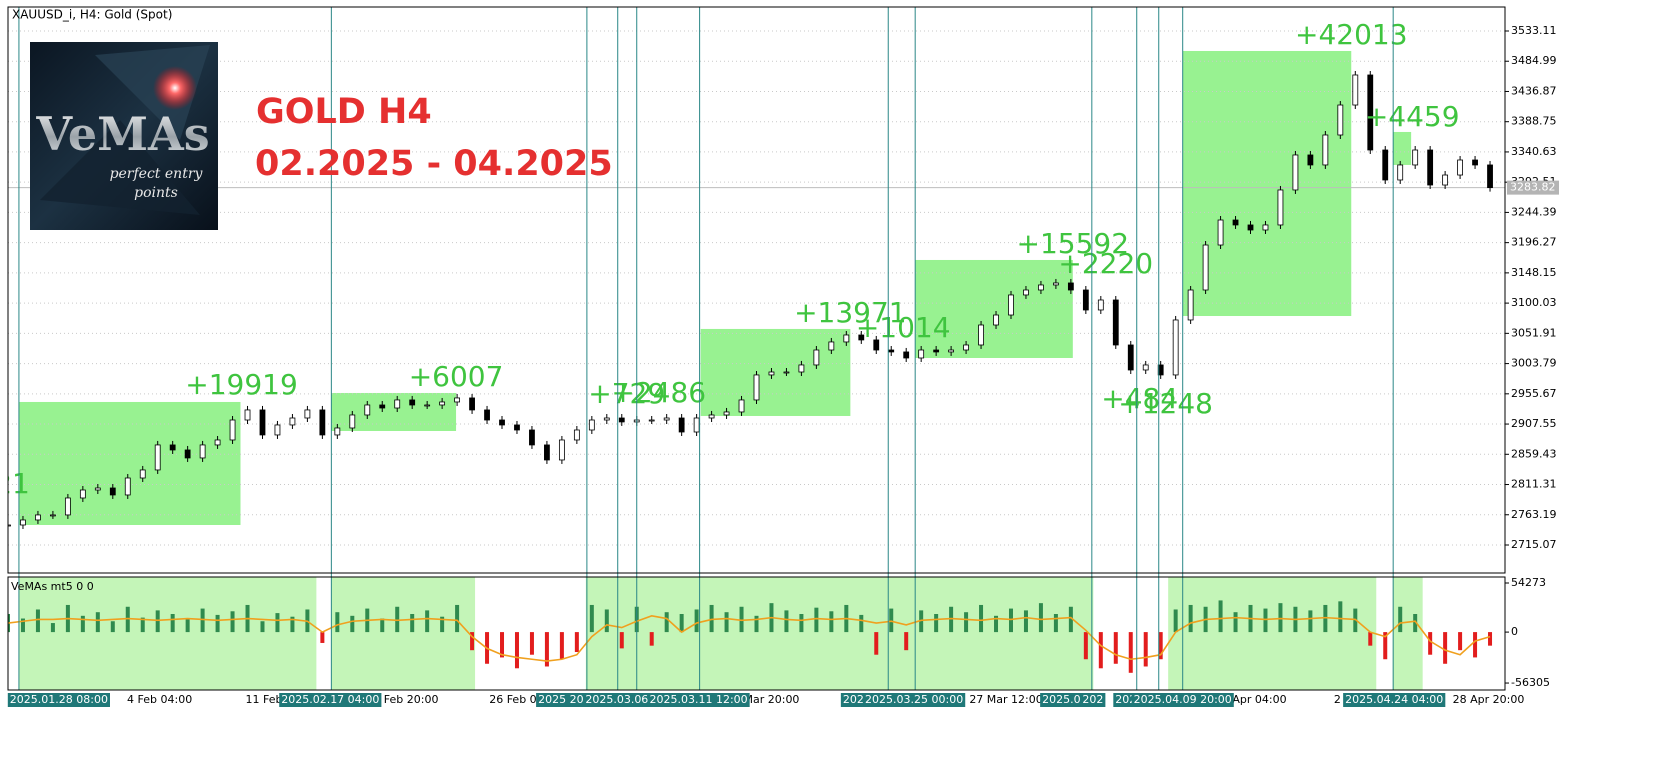 This screenshot has height=758, width=1663. Describe the element at coordinates (914, 699) in the screenshot. I see `signal-tag-label: 2025.03.25 00:00` at that location.